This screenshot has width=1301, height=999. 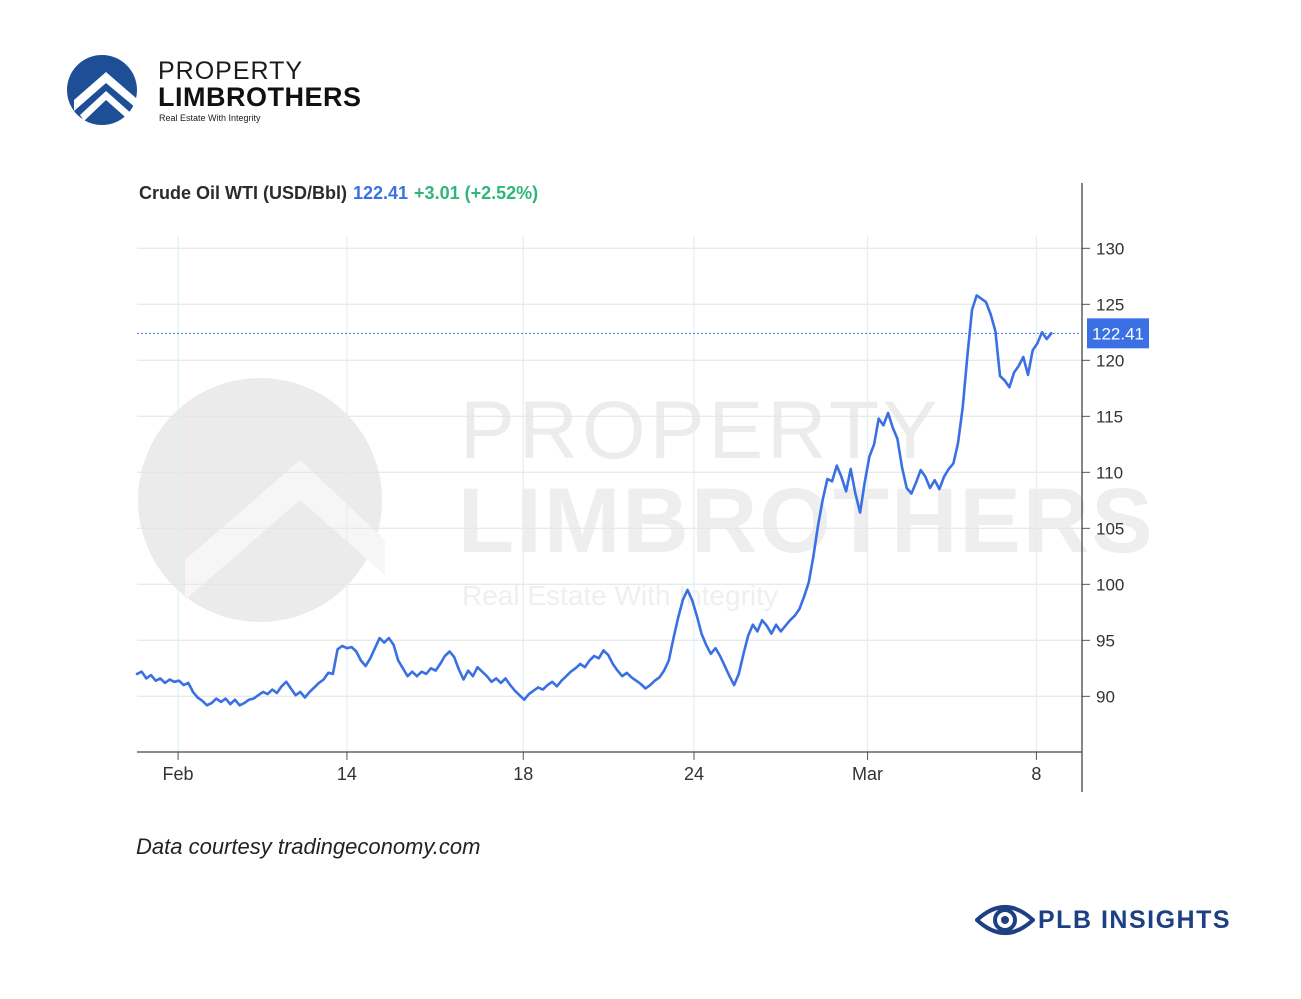 I want to click on watermark-top: PROPERTY, so click(x=701, y=430).